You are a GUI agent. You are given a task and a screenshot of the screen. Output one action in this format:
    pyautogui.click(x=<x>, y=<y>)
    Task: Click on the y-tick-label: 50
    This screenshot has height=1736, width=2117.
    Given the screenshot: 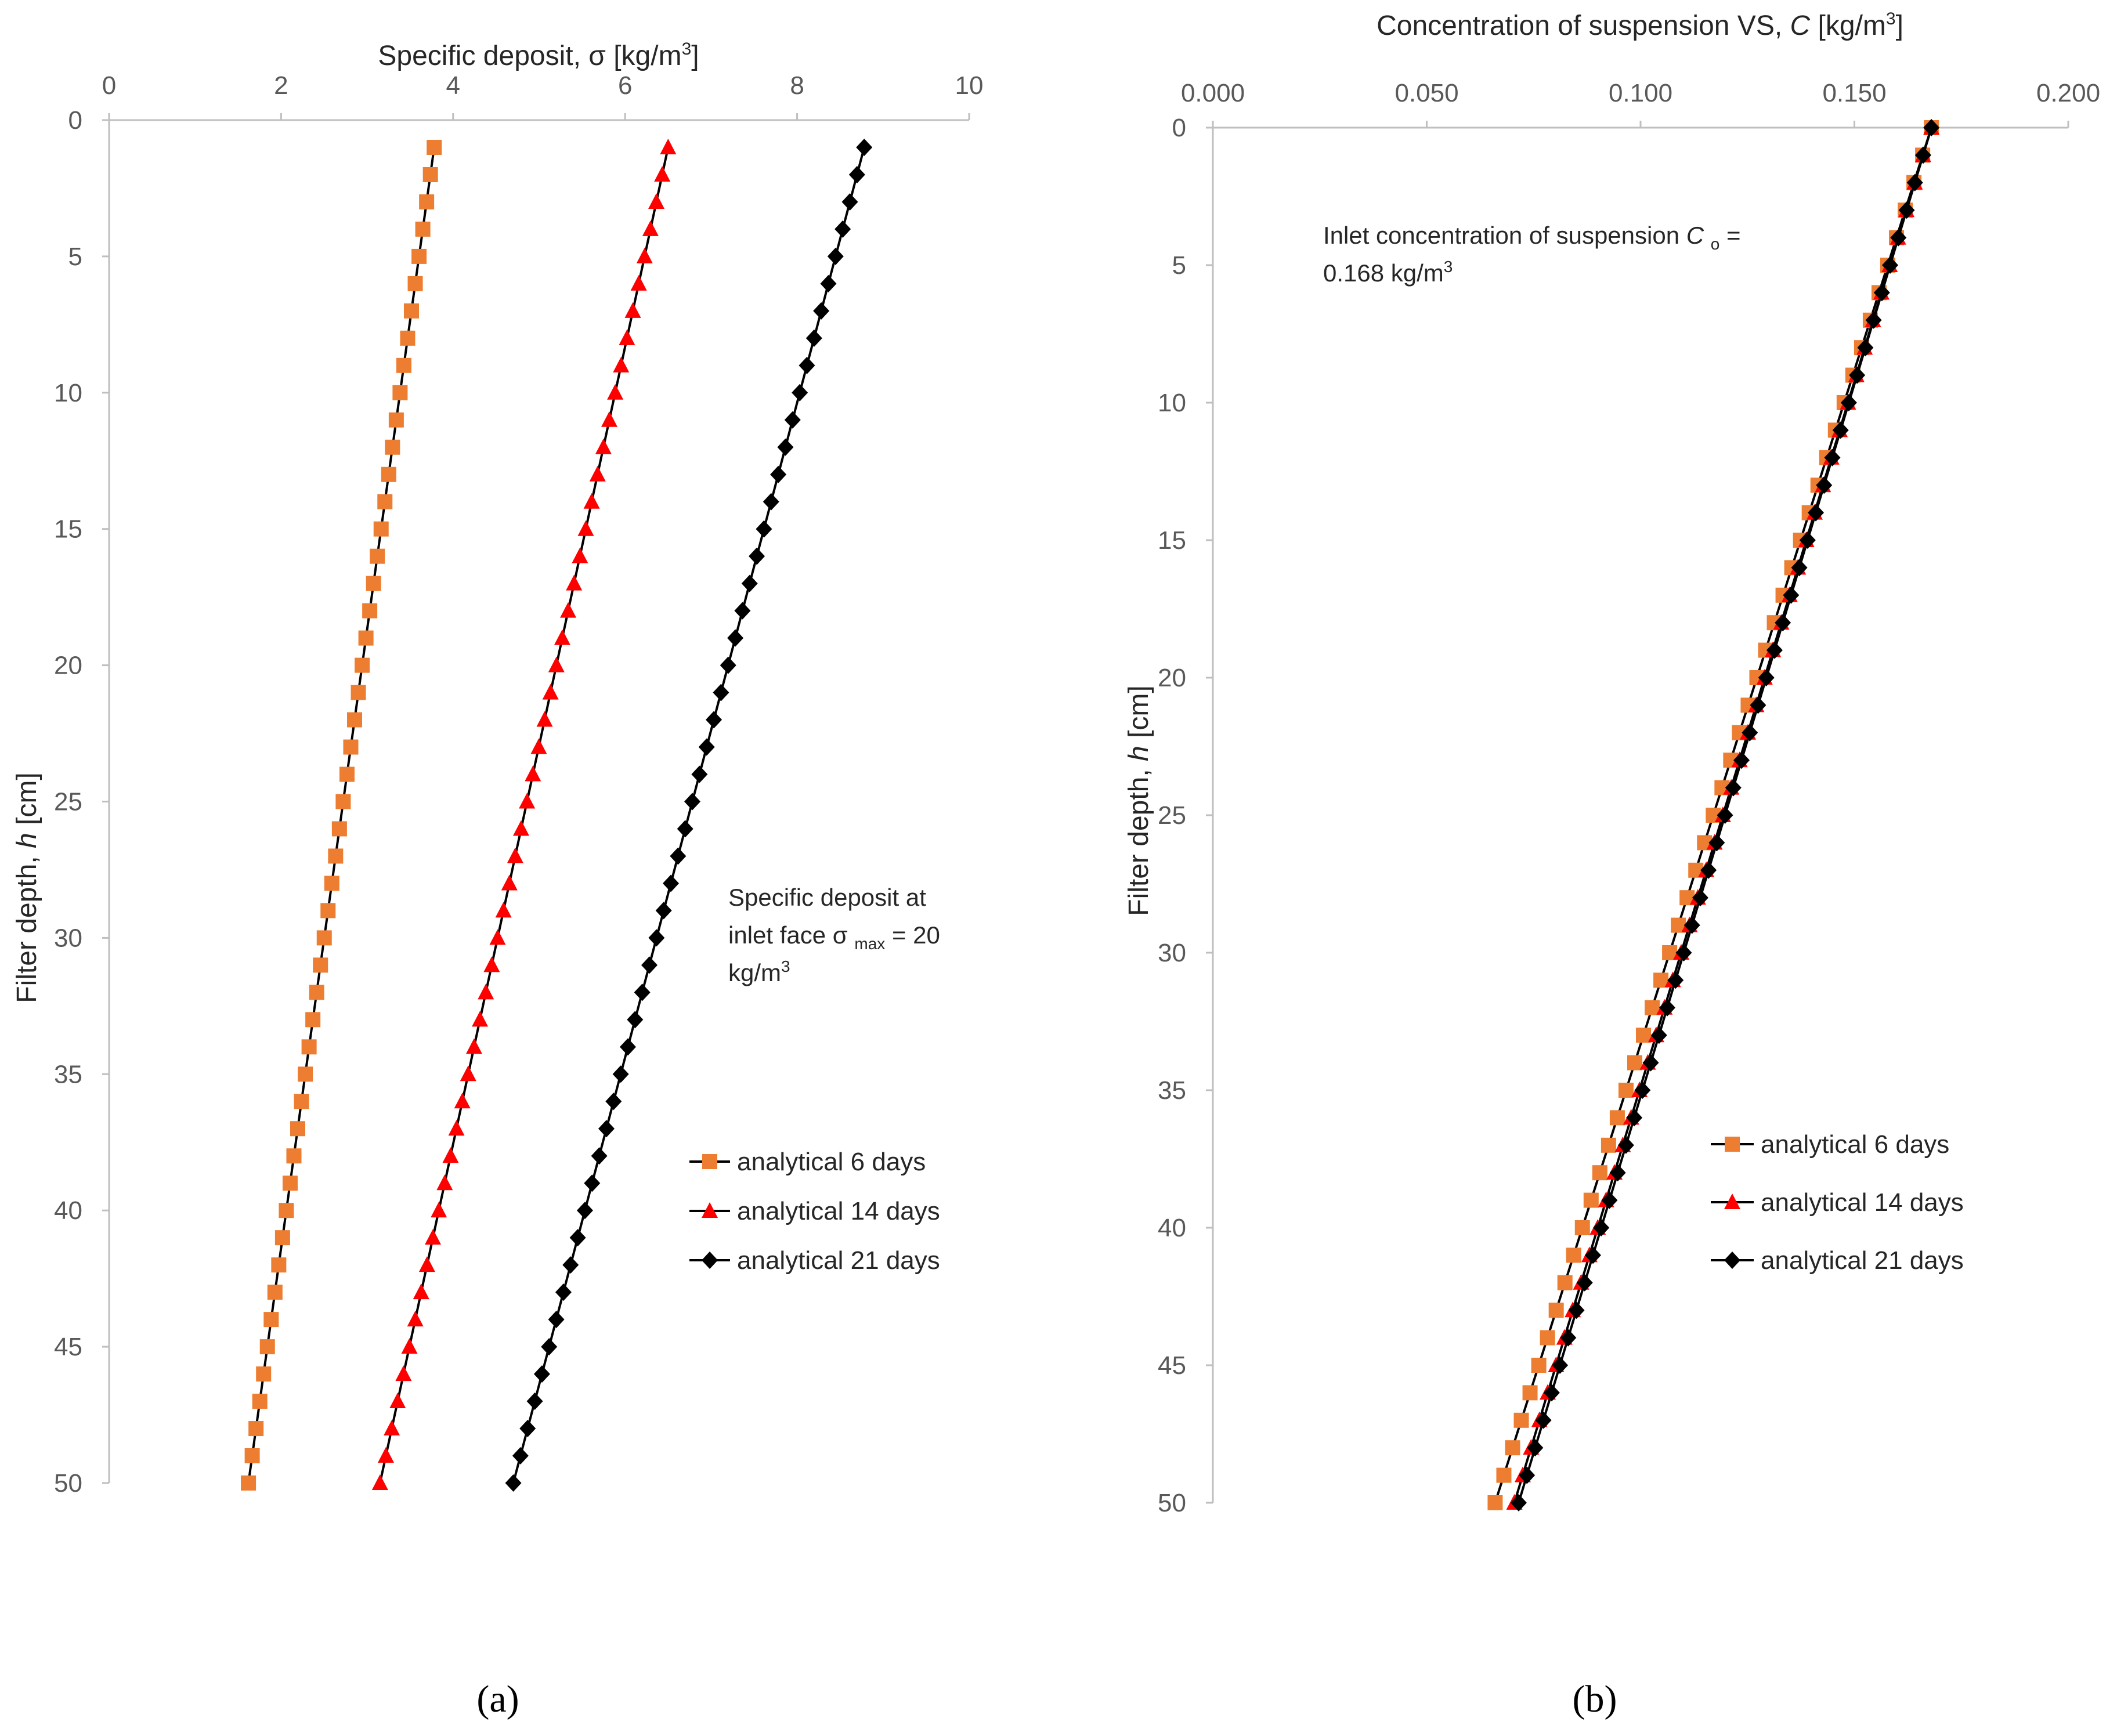 What is the action you would take?
    pyautogui.click(x=1172, y=1503)
    